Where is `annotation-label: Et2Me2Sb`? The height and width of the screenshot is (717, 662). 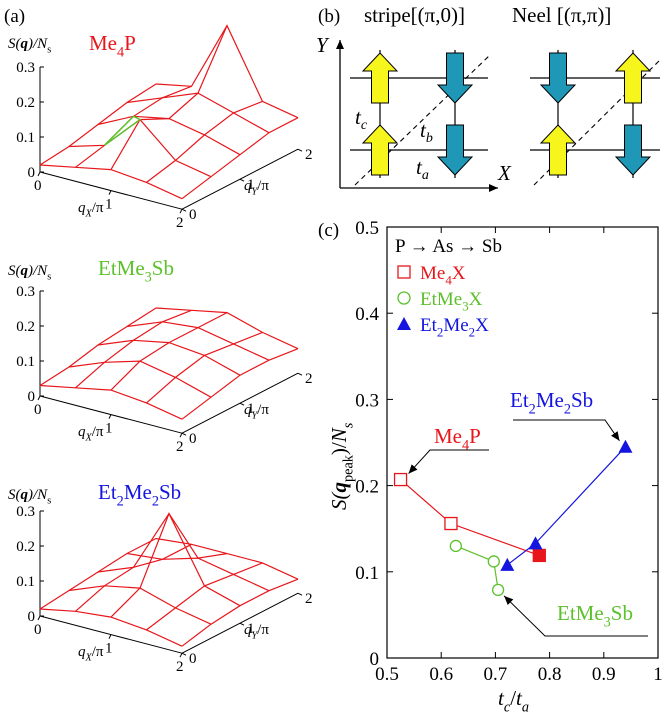 annotation-label: Et2Me2Sb is located at coordinates (551, 402).